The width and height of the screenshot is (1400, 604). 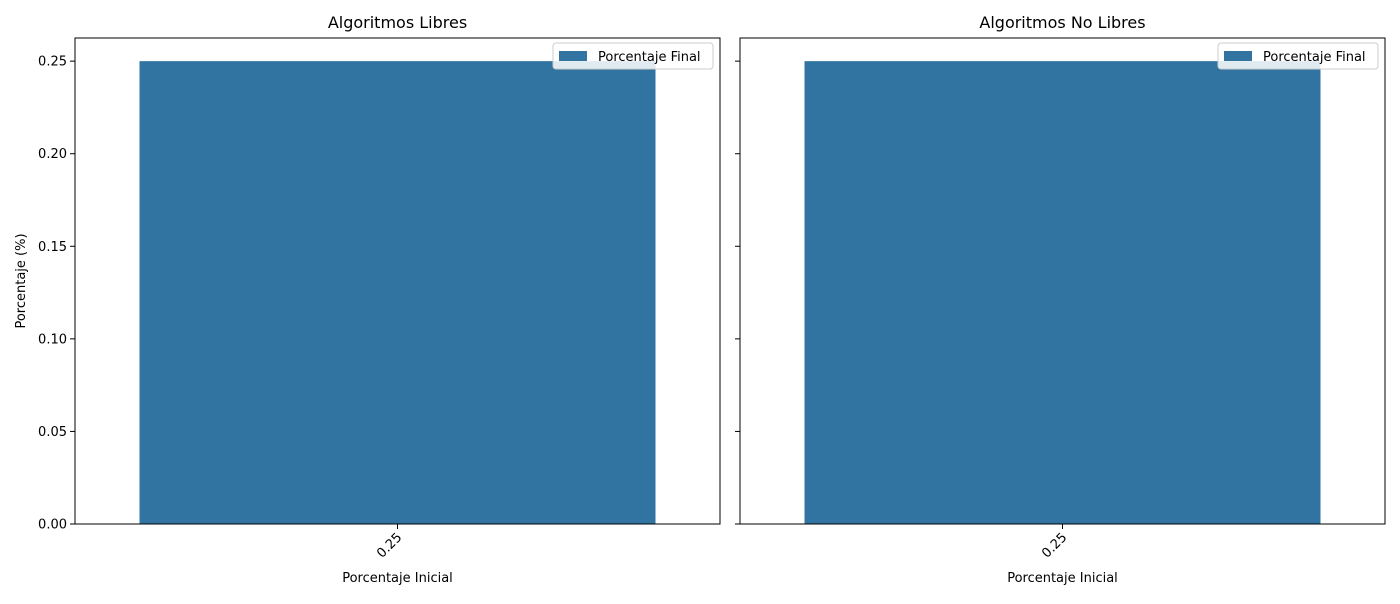 I want to click on panel-2-legend-label-1: Porcentaje Final, so click(x=1314, y=57).